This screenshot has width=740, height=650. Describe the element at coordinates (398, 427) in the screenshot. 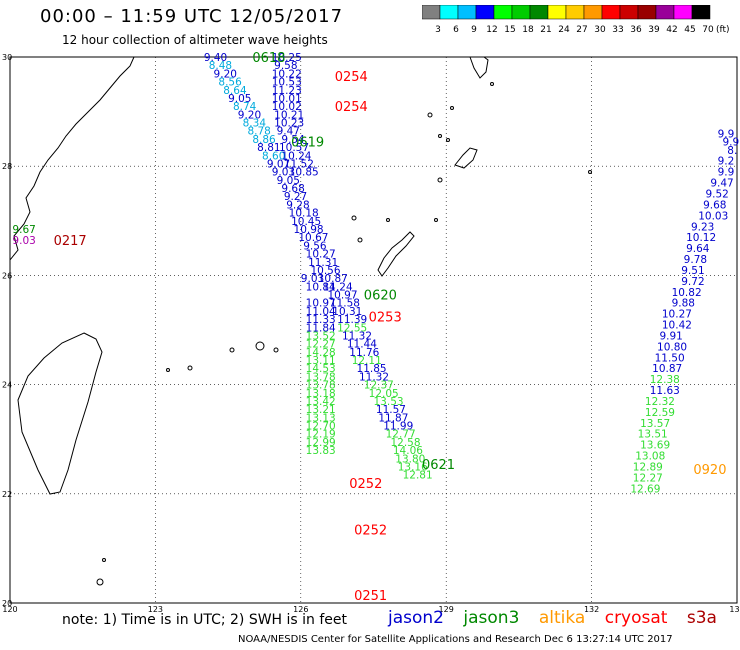

I see `swh-value: 11.99` at that location.